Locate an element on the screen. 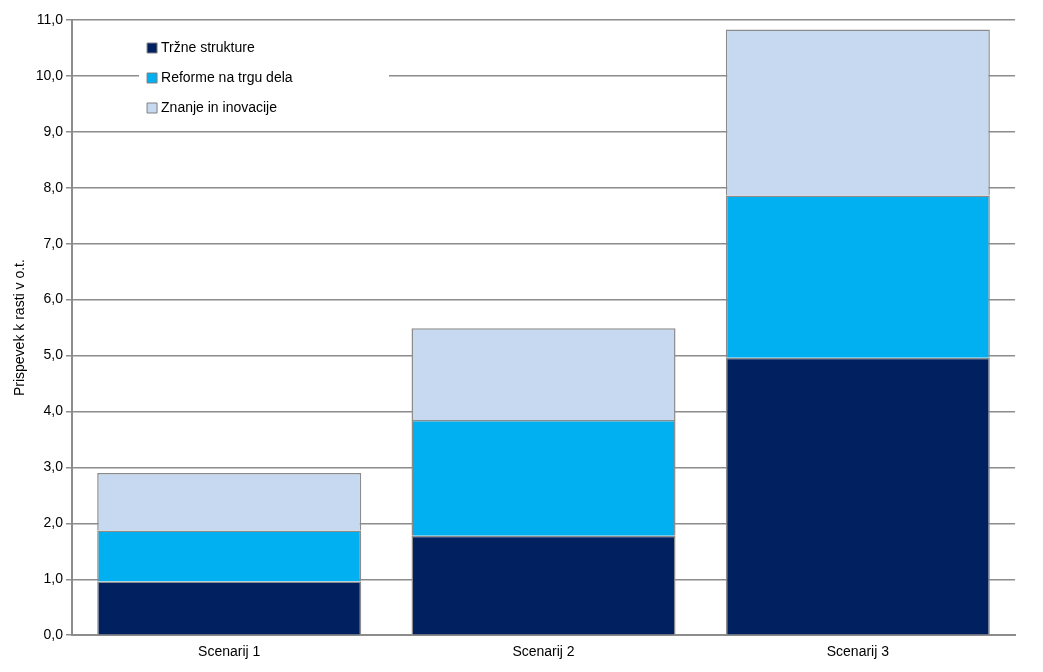  y-tick-label: 2,0 is located at coordinates (53, 522).